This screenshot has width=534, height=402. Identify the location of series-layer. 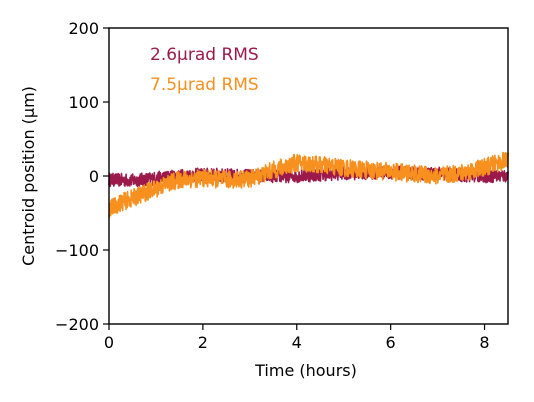
(308, 185).